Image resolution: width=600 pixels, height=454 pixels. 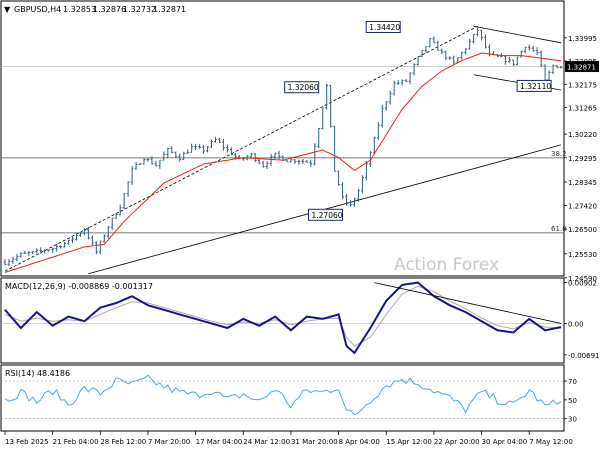 What do you see at coordinates (283, 395) in the screenshot?
I see `rsi-line` at bounding box center [283, 395].